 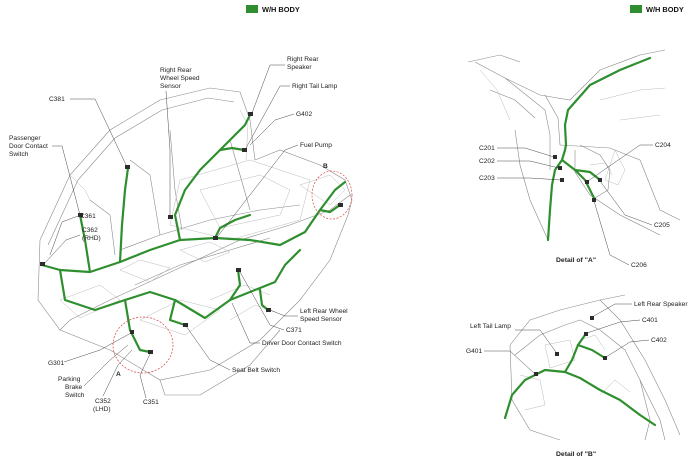 I want to click on connector-c361, so click(x=80, y=215).